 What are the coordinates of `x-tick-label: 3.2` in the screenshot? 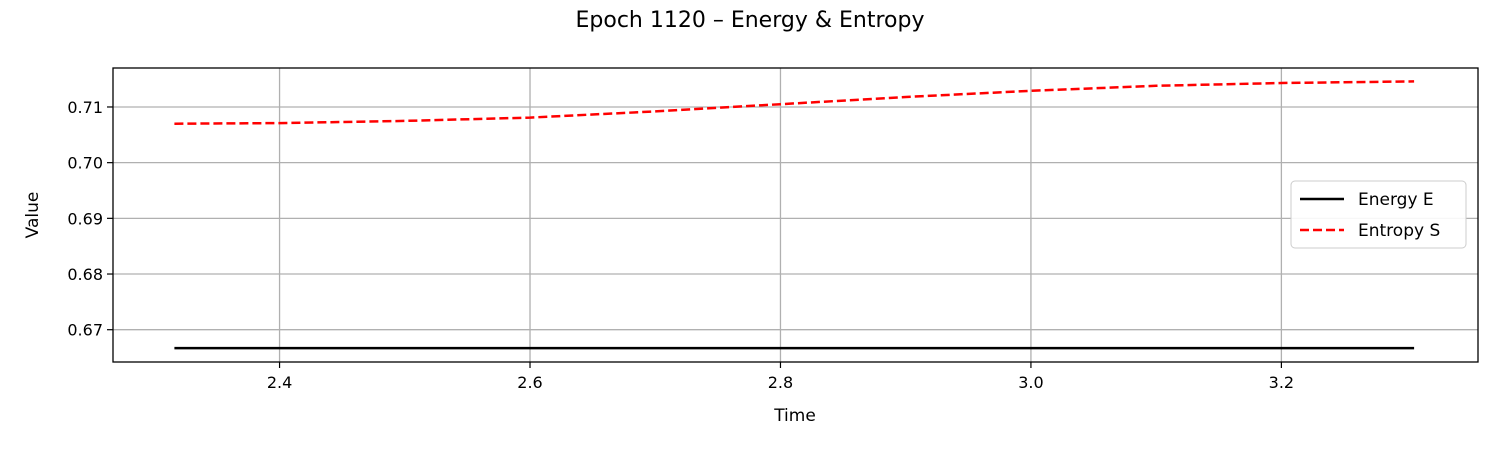 It's located at (1281, 382).